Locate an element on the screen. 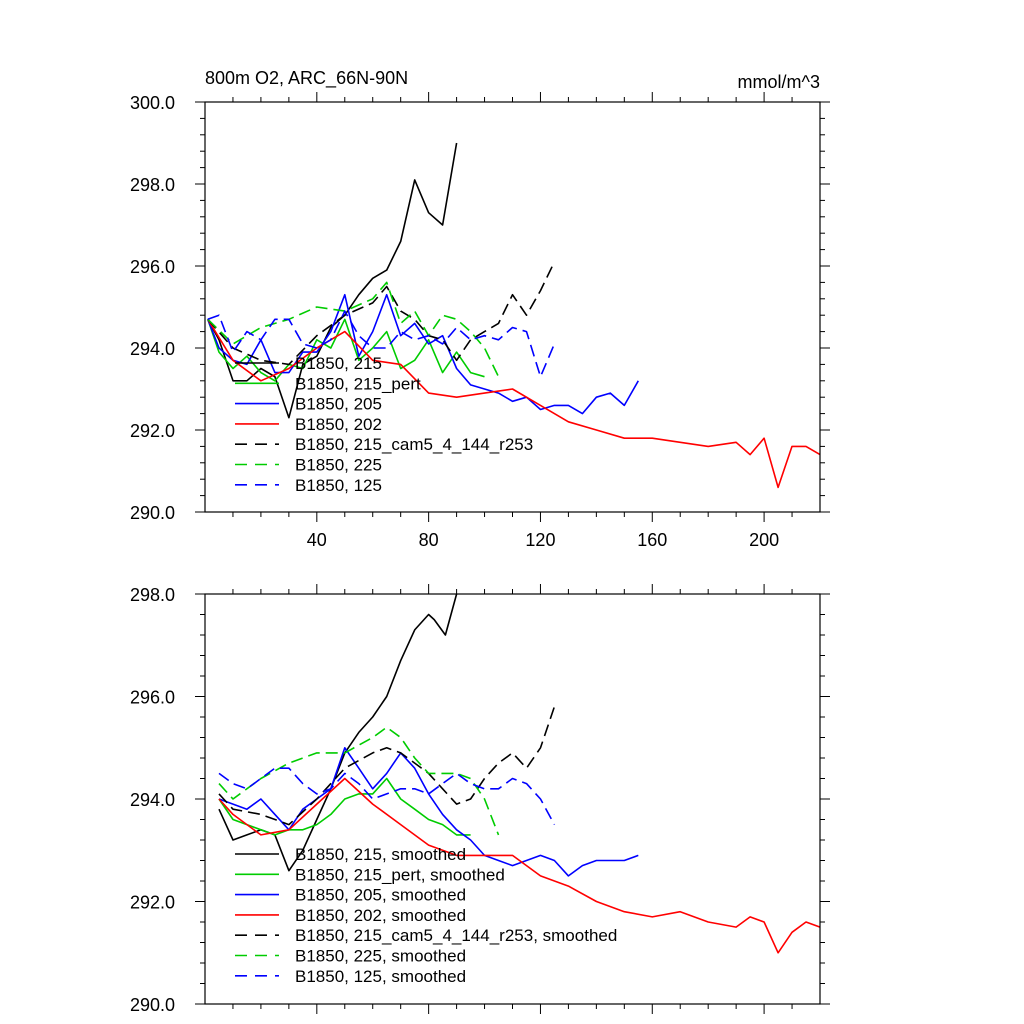 This screenshot has height=1024, width=1024. legend-label: B1850, 125, smoothed is located at coordinates (380, 976).